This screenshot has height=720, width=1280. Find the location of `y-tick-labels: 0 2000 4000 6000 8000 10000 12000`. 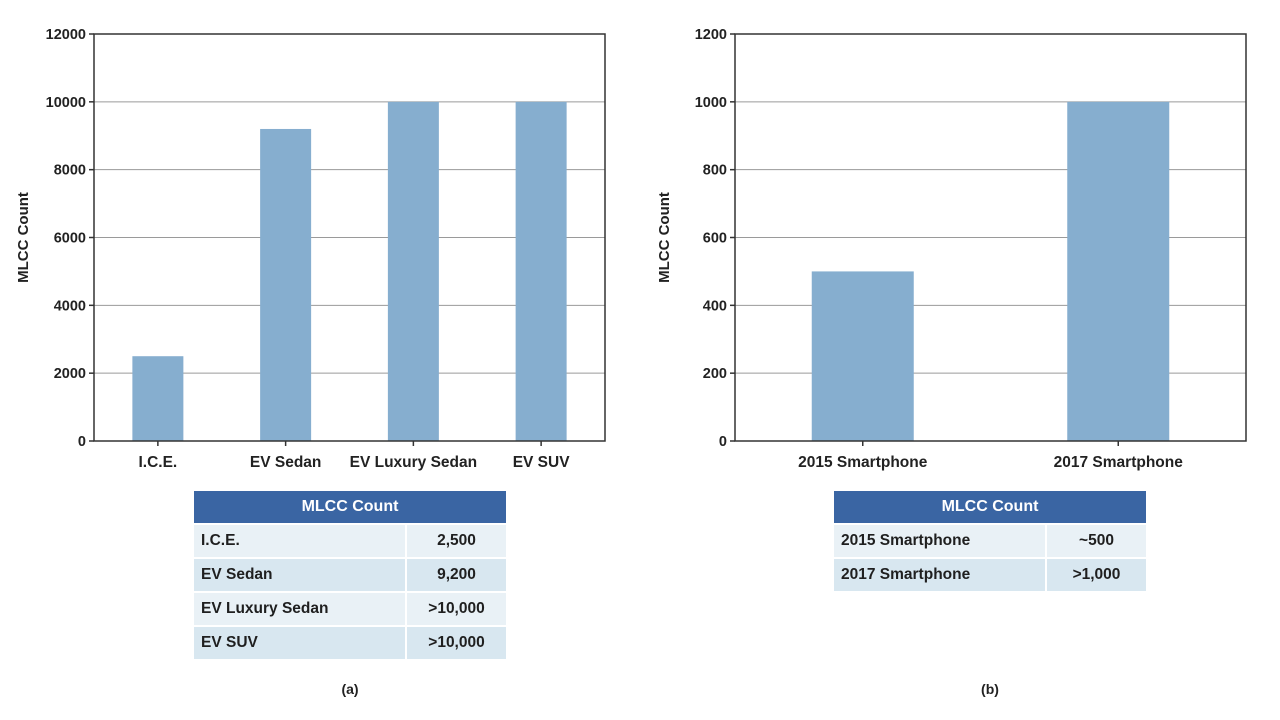

y-tick-labels: 0 2000 4000 6000 8000 10000 12000 is located at coordinates (70, 238).